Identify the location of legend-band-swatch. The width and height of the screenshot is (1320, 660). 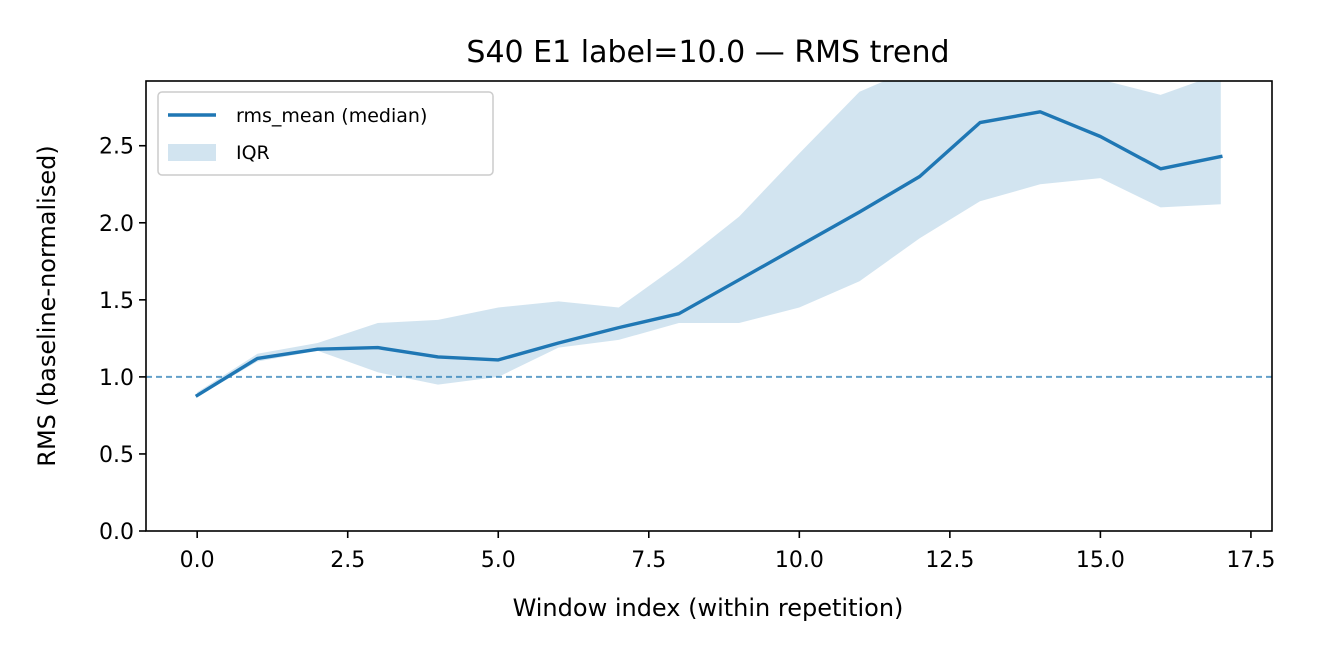
(192, 152).